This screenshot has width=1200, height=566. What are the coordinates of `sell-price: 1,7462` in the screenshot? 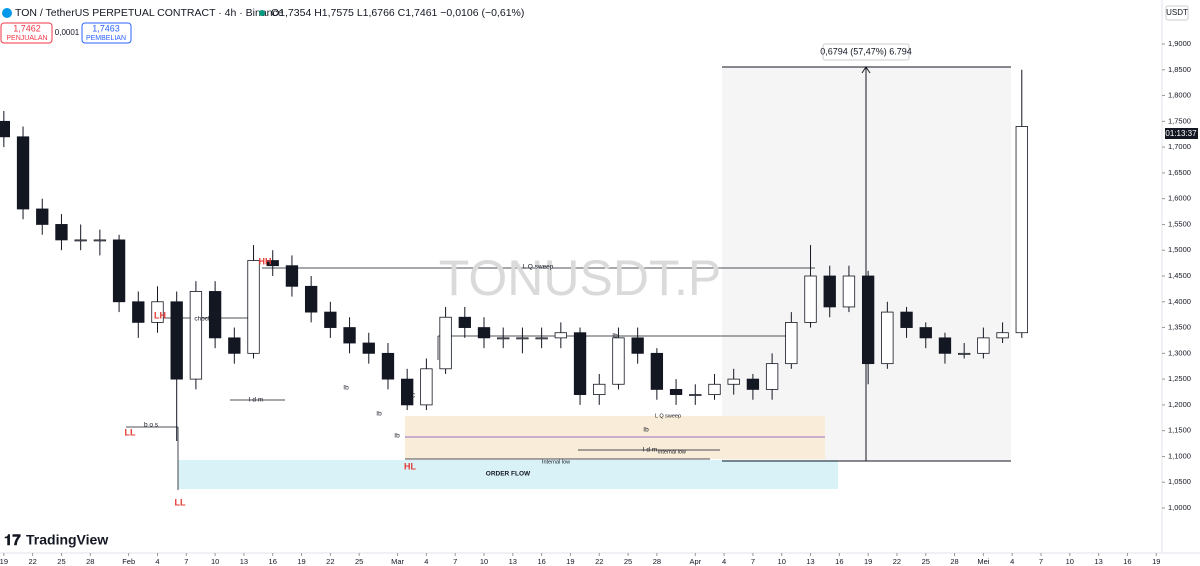 It's located at (27, 28).